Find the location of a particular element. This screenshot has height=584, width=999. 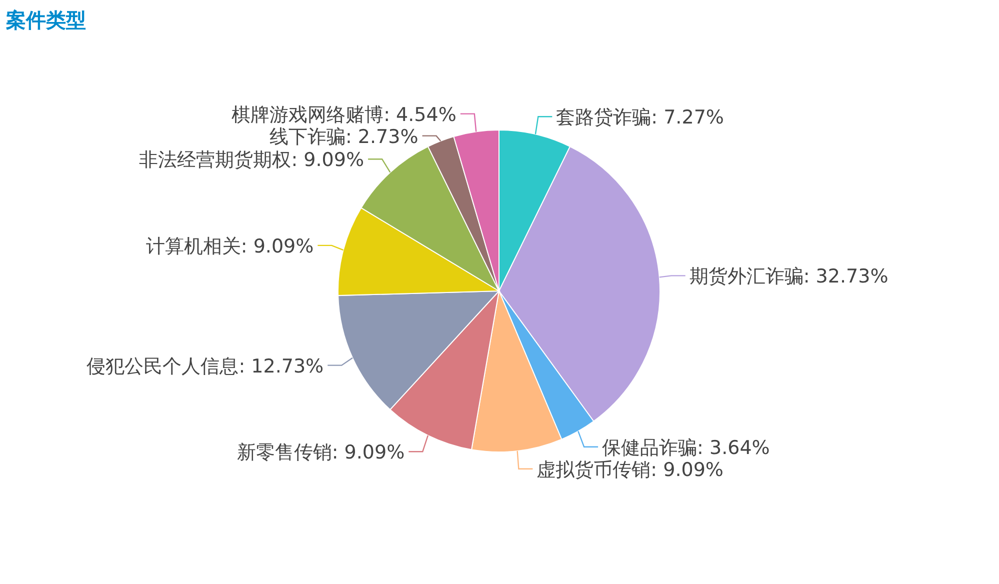

value: : 3.64% is located at coordinates (733, 447).